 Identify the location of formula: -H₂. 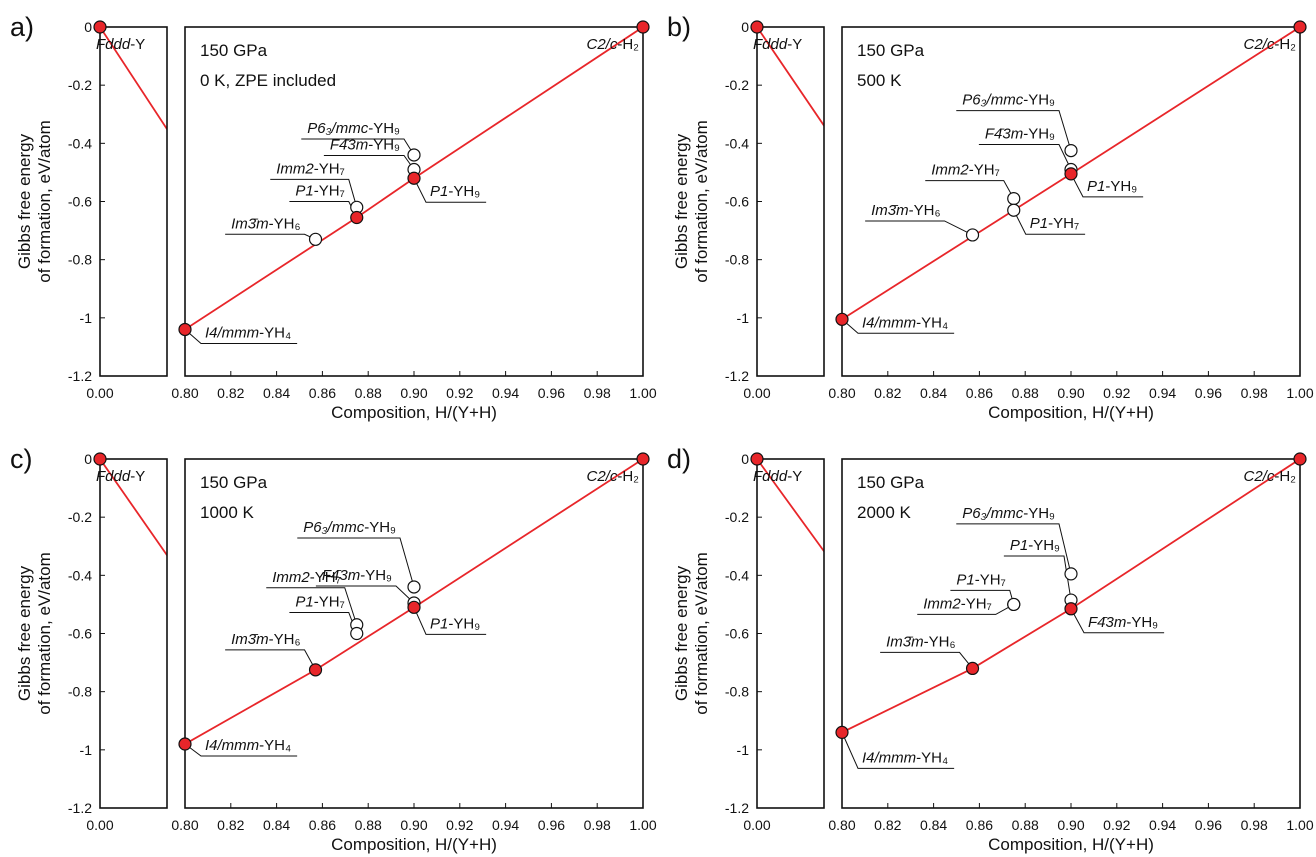
(1285, 476).